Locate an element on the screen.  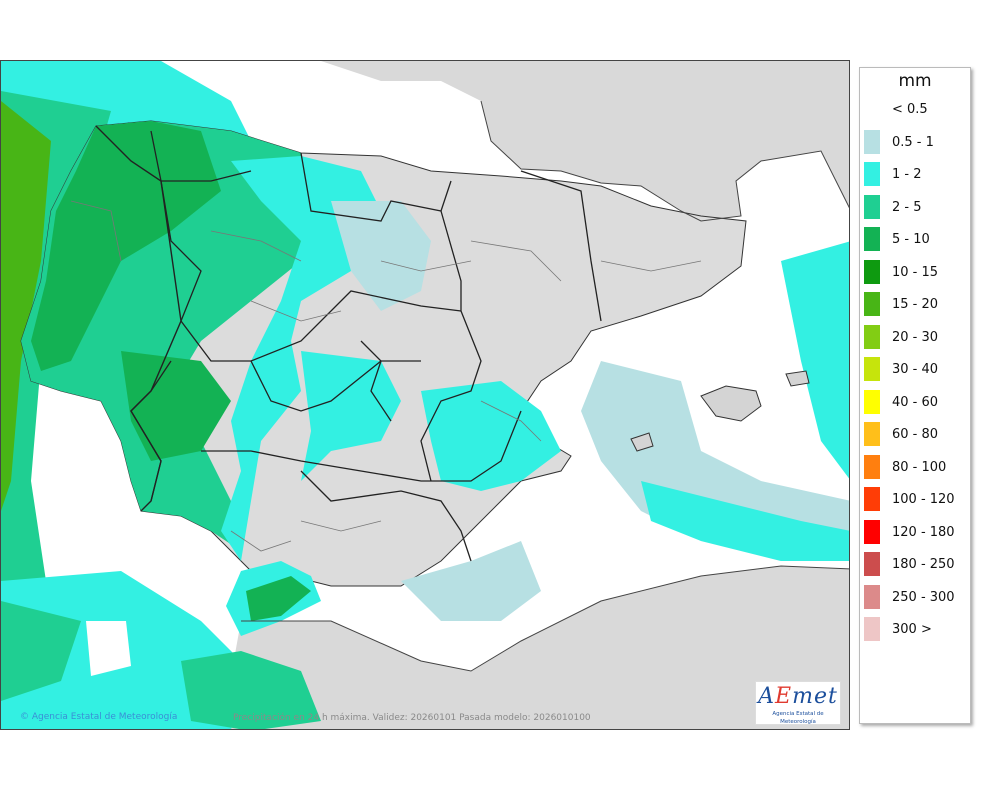
legend-label: 120 - 180 is located at coordinates (923, 532).